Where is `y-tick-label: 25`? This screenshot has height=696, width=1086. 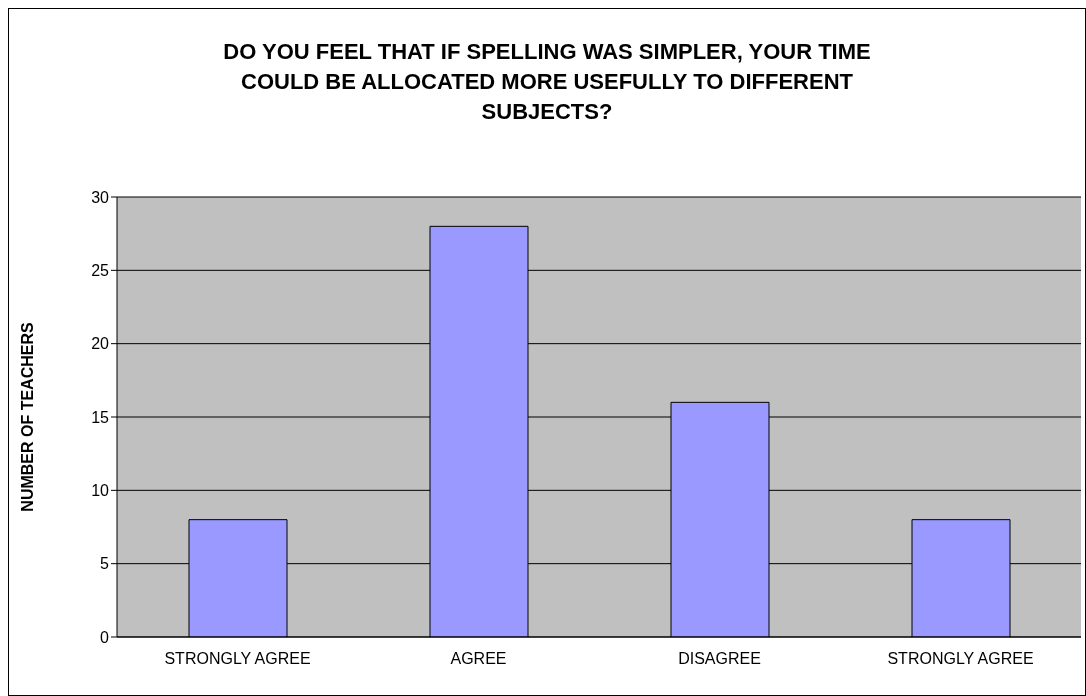 y-tick-label: 25 is located at coordinates (100, 271).